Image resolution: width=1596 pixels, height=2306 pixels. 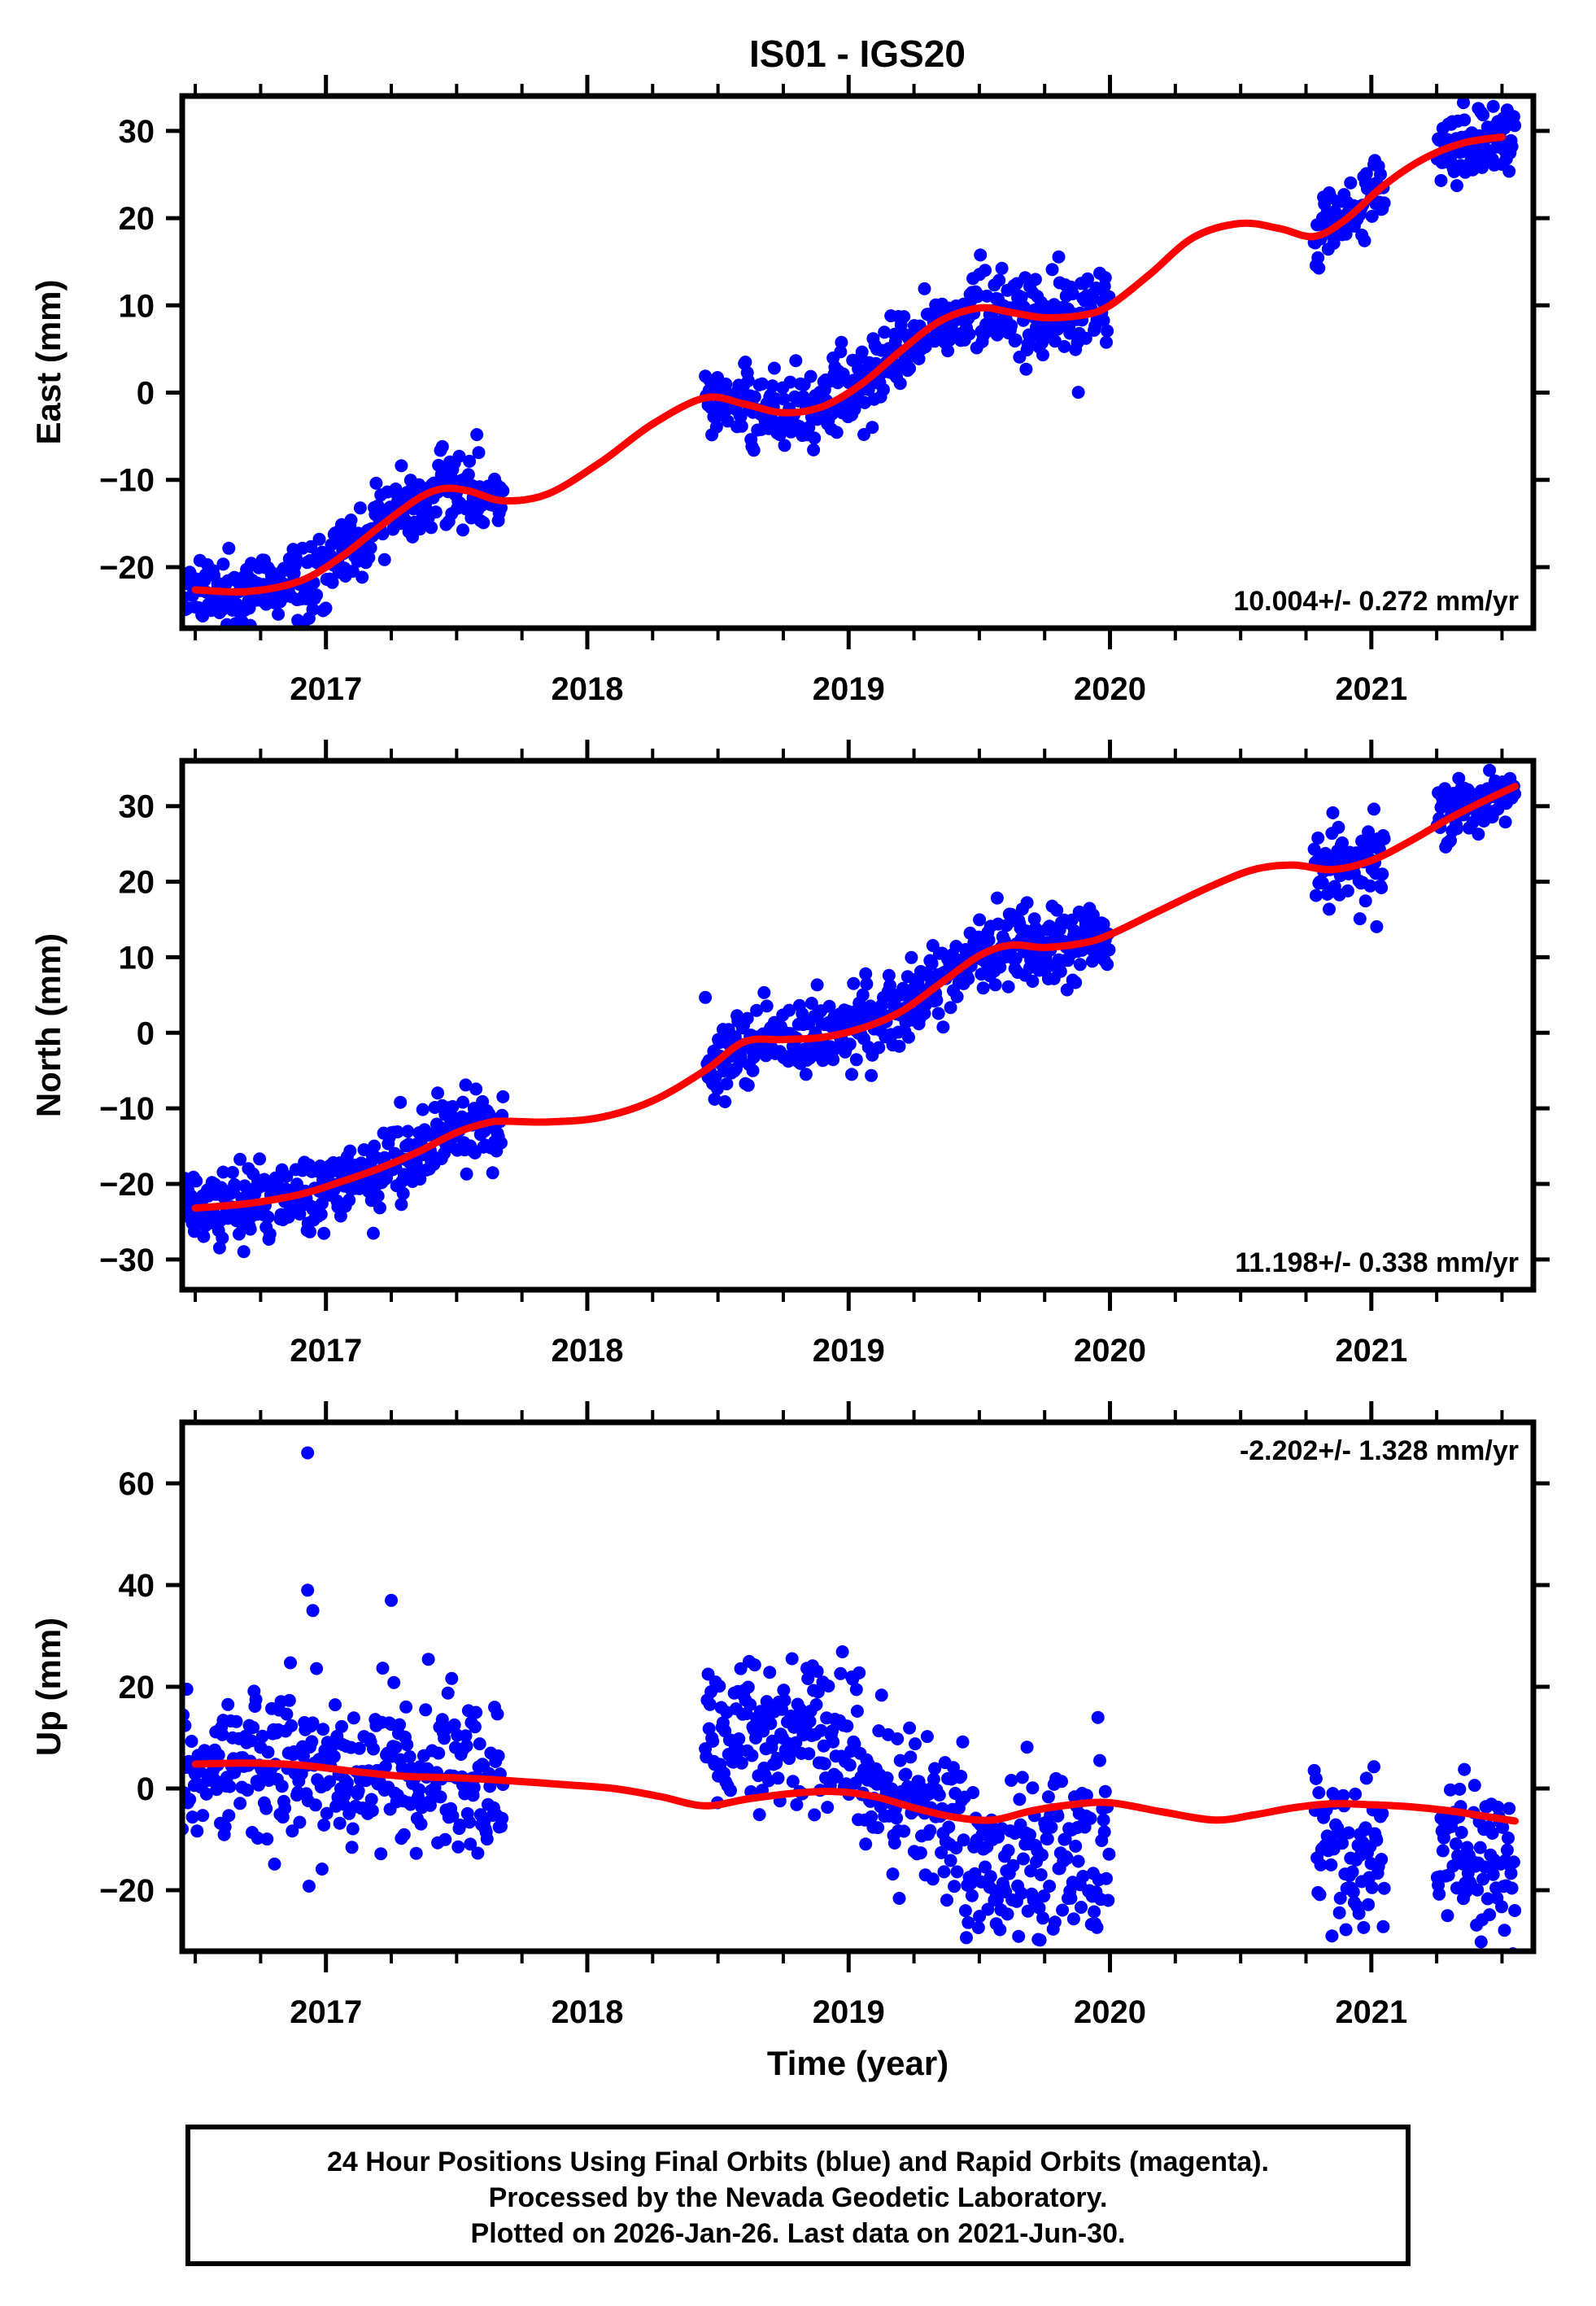 I want to click on y-tick-label-north: 10, so click(x=137, y=958).